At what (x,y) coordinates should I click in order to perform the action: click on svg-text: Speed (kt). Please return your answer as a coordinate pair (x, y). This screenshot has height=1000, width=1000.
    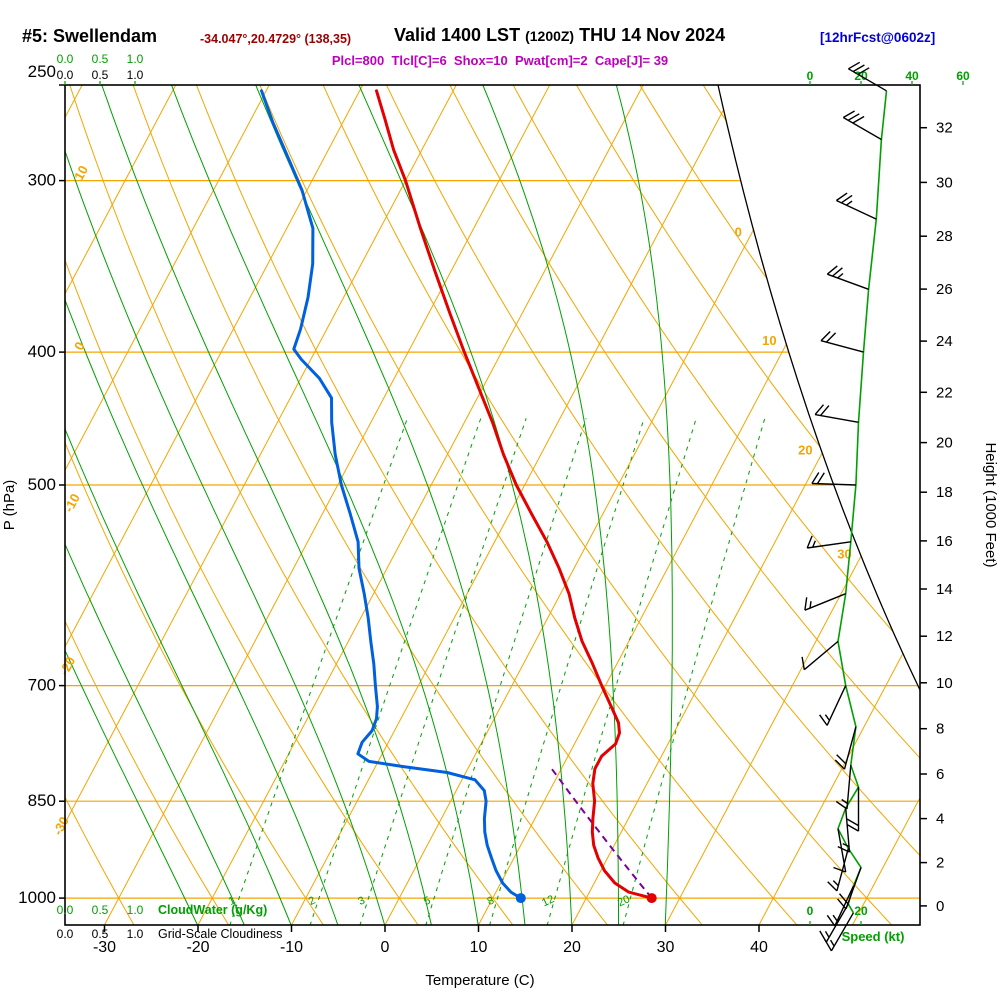
    Looking at the image, I should click on (873, 936).